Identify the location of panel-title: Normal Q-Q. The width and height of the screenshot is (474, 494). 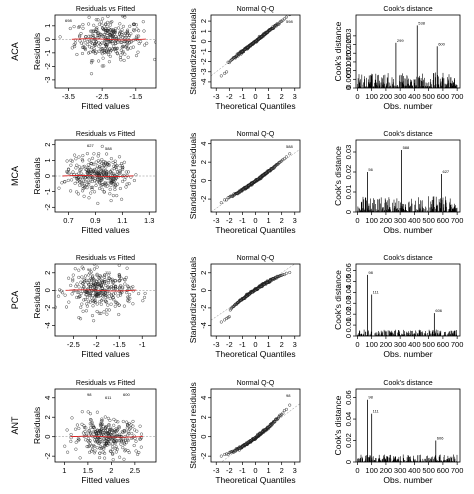
(256, 258).